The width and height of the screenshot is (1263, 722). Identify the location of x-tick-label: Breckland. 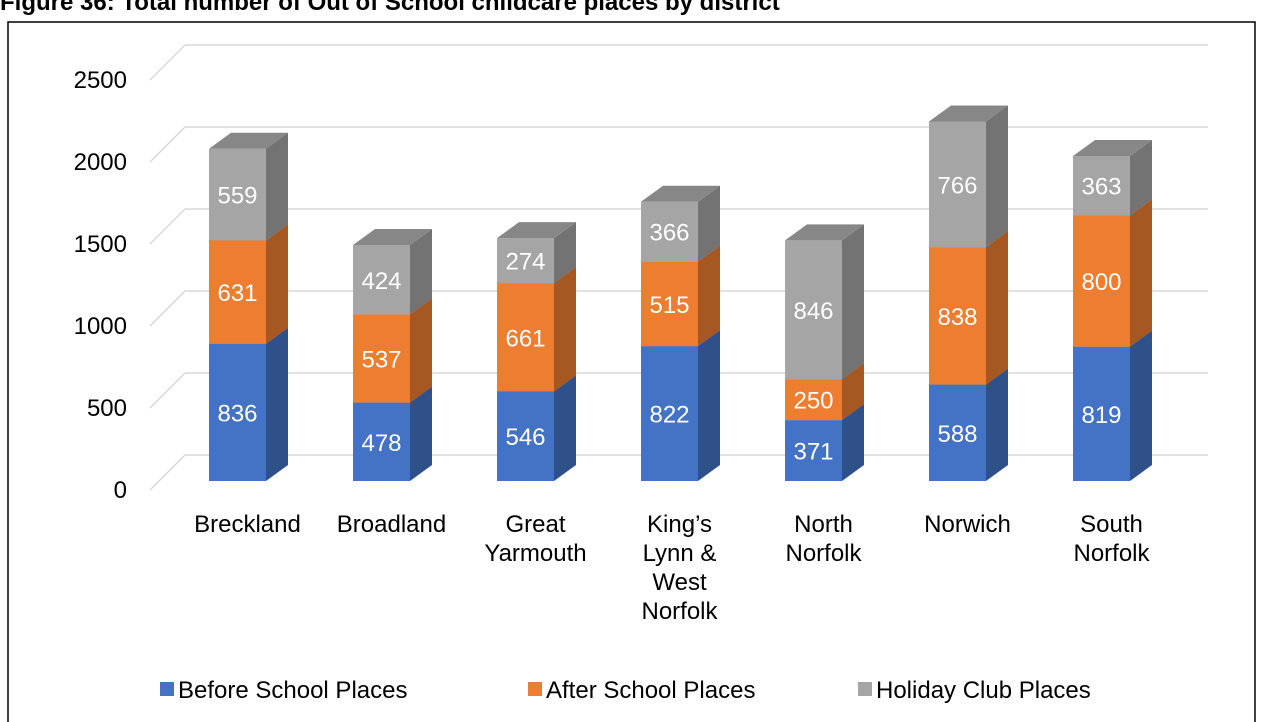
(247, 524).